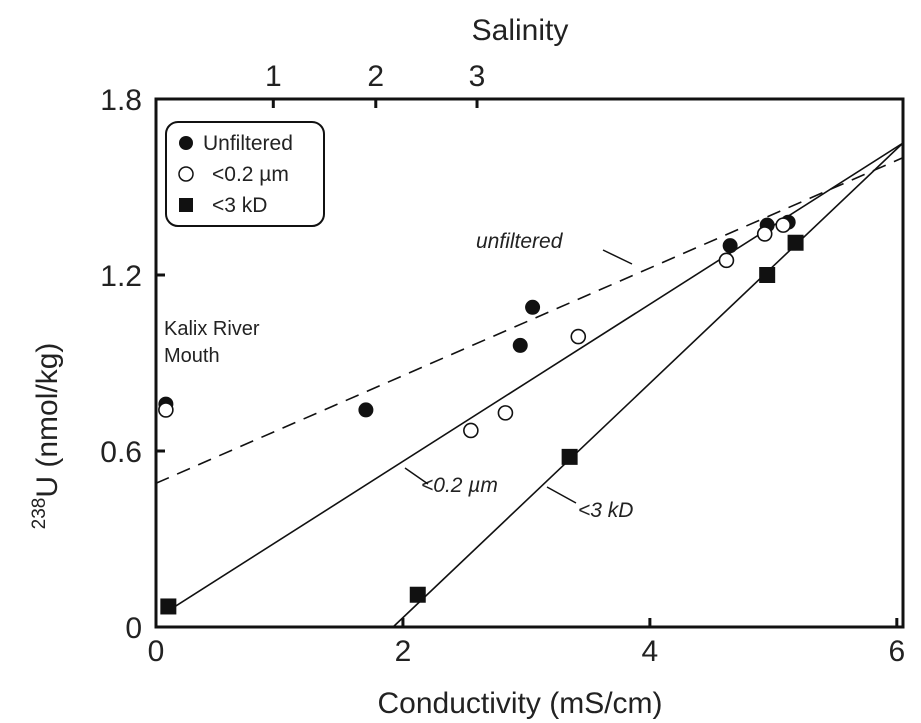 The height and width of the screenshot is (723, 921). What do you see at coordinates (617, 257) in the screenshot?
I see `annot-unfiltered-leader` at bounding box center [617, 257].